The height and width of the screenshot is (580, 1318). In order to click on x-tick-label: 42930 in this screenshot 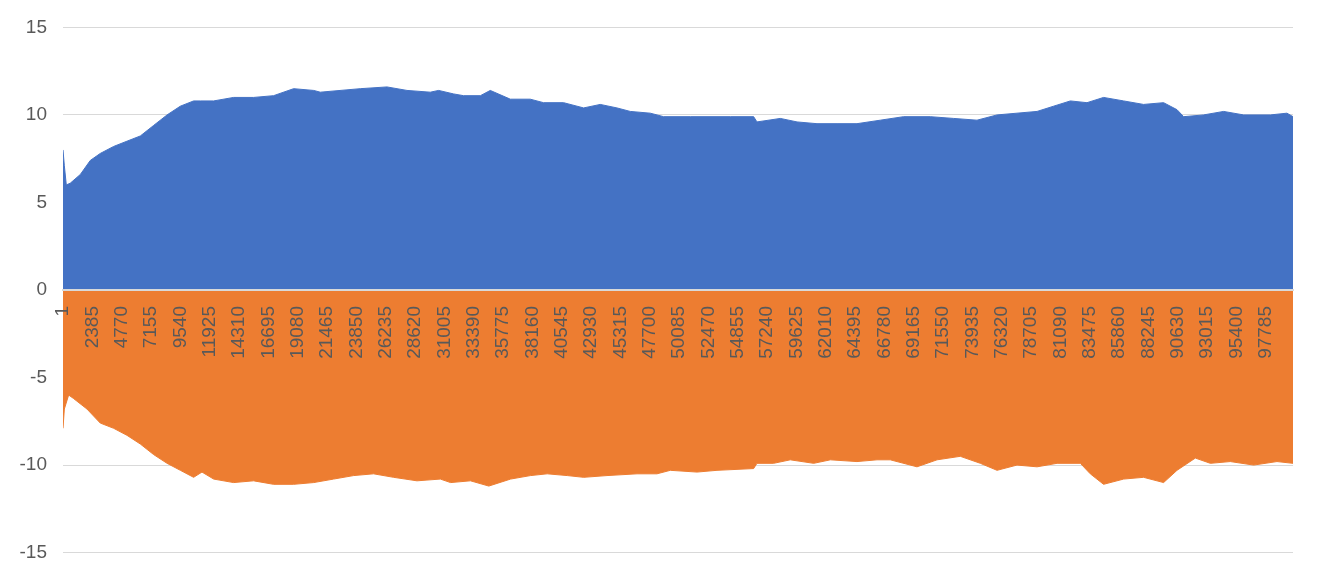, I will do `click(590, 332)`.